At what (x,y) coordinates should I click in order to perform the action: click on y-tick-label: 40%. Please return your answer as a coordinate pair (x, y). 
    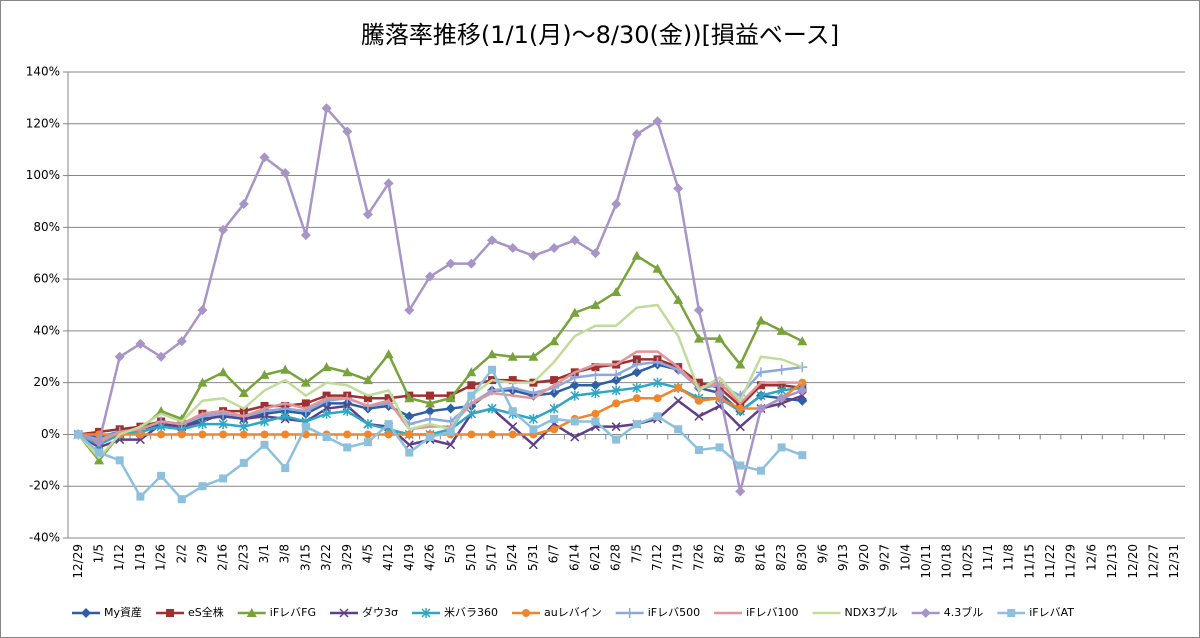
    Looking at the image, I should click on (46, 330).